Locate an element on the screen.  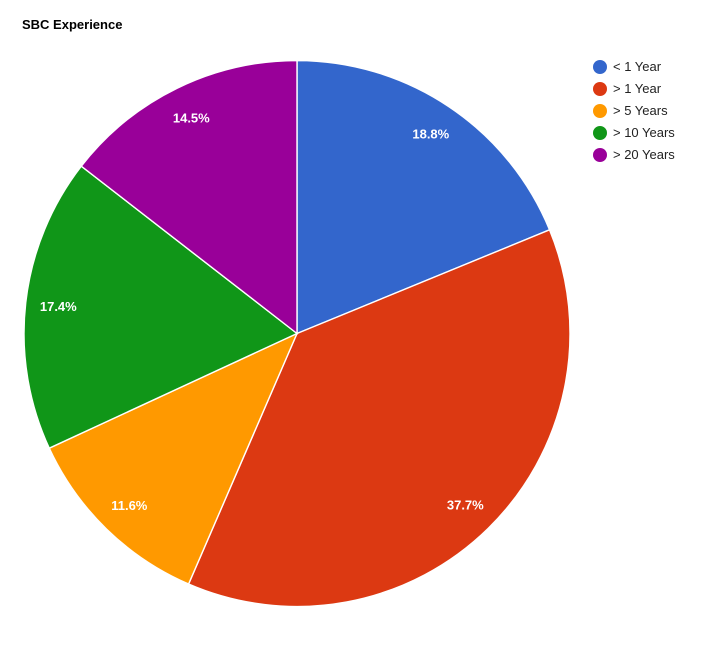
legend-item-gt-10-years: > 10 Years is located at coordinates (634, 133).